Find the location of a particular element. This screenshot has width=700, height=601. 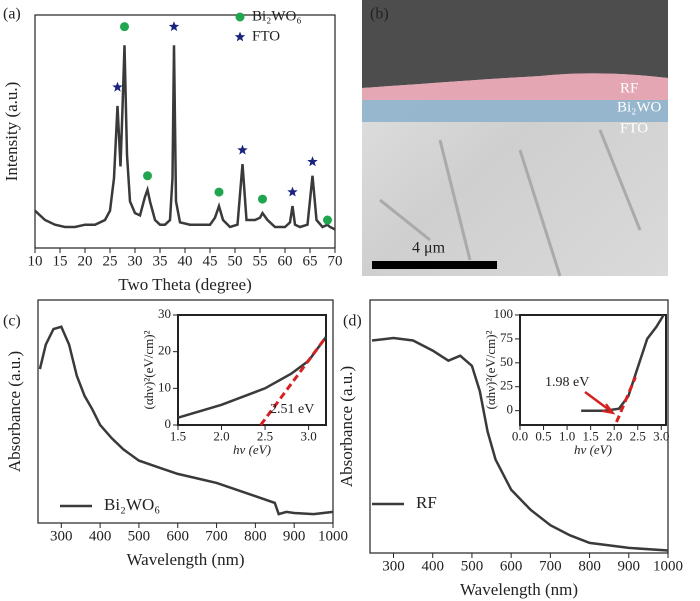

x-tick-label: 50 is located at coordinates (235, 262).